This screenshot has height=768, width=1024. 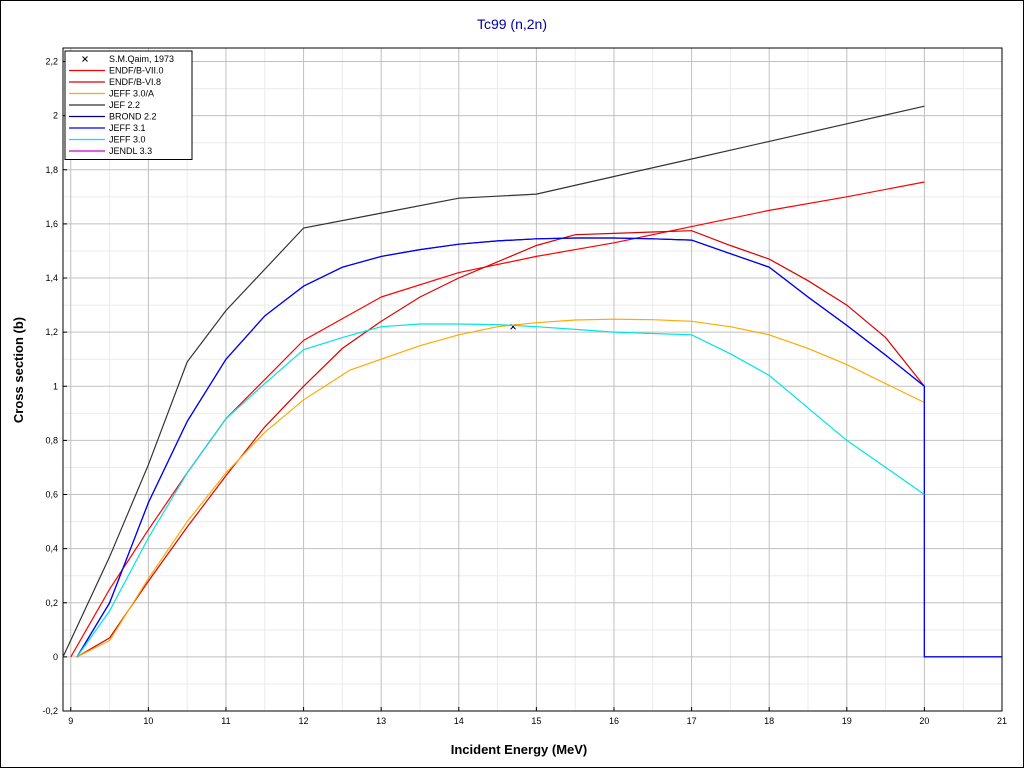 I want to click on x-tick-label: 12, so click(x=304, y=721).